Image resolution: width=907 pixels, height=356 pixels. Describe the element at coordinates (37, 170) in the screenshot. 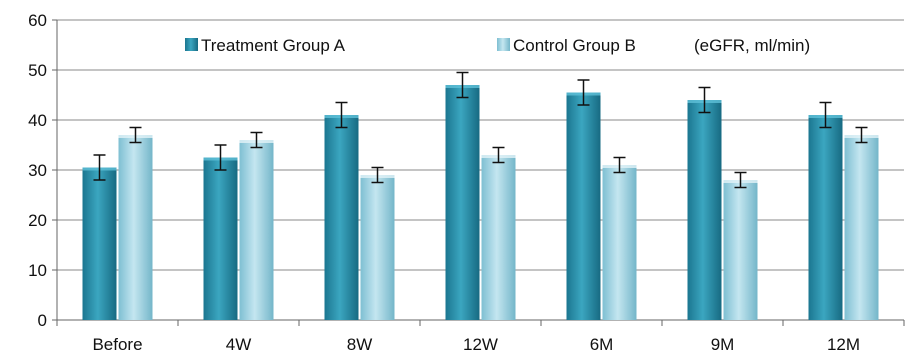

I see `y-tick-label-30: 30` at that location.